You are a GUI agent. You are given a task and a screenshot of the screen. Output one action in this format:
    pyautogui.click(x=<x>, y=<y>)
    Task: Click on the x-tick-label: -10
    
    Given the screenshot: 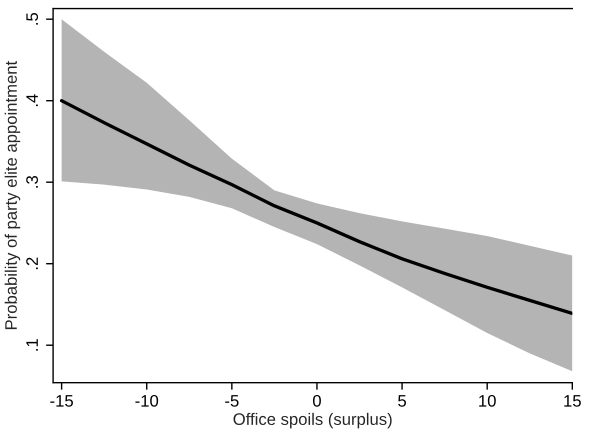 What is the action you would take?
    pyautogui.click(x=146, y=400)
    